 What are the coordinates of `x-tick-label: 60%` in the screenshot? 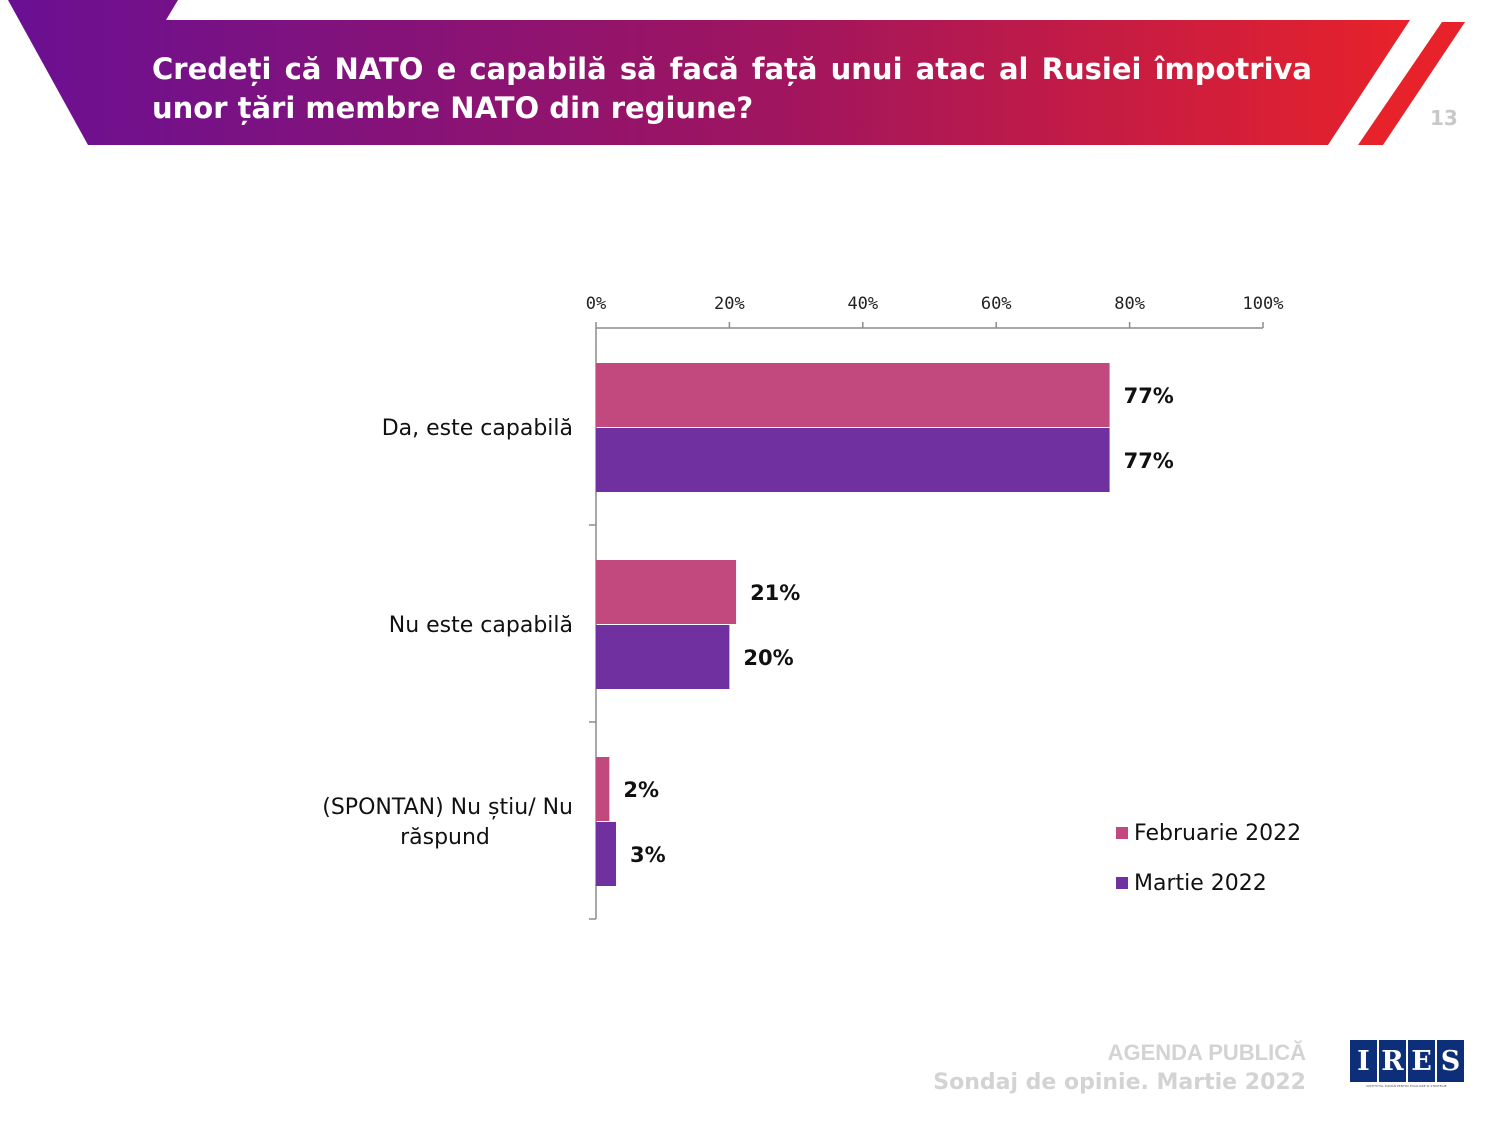 It's located at (996, 304).